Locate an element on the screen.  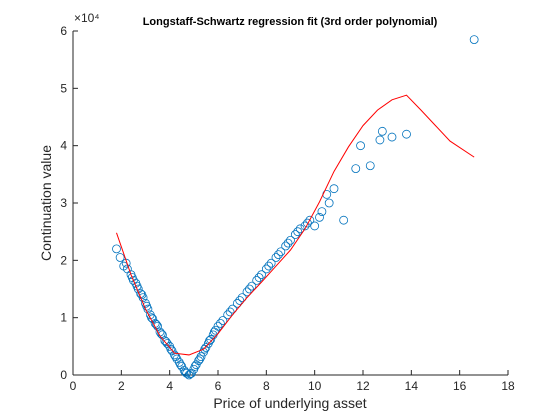
x-tick-label: 4 is located at coordinates (169, 386).